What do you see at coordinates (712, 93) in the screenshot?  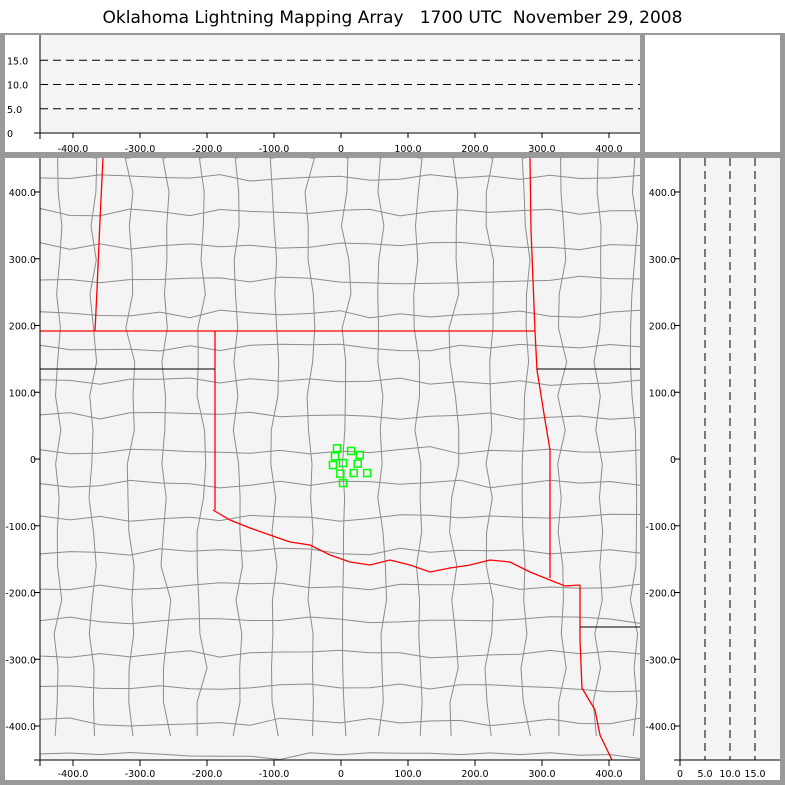 I see `corner-panel` at bounding box center [712, 93].